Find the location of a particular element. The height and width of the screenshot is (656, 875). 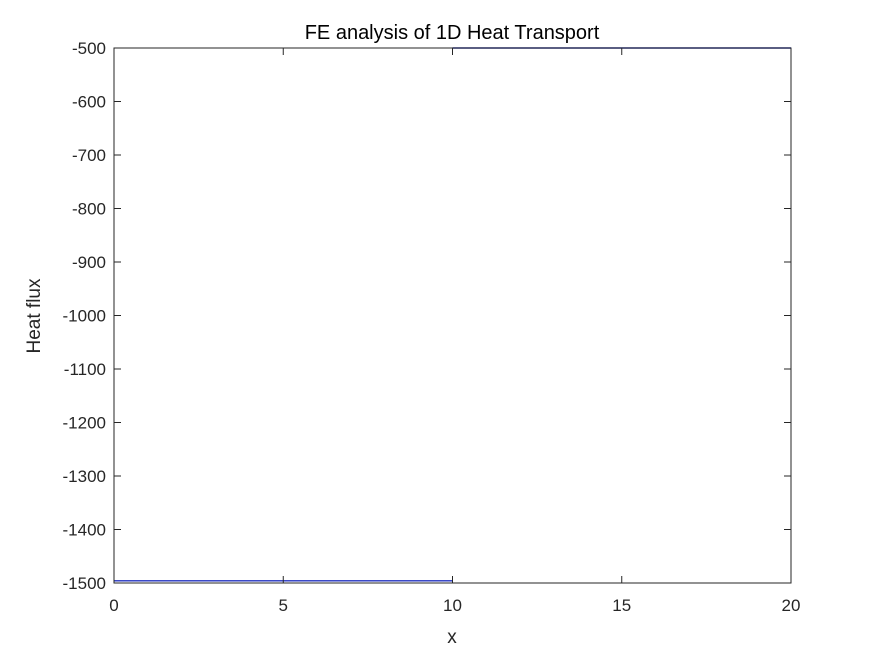

y-tick-label: -1000 is located at coordinates (84, 316).